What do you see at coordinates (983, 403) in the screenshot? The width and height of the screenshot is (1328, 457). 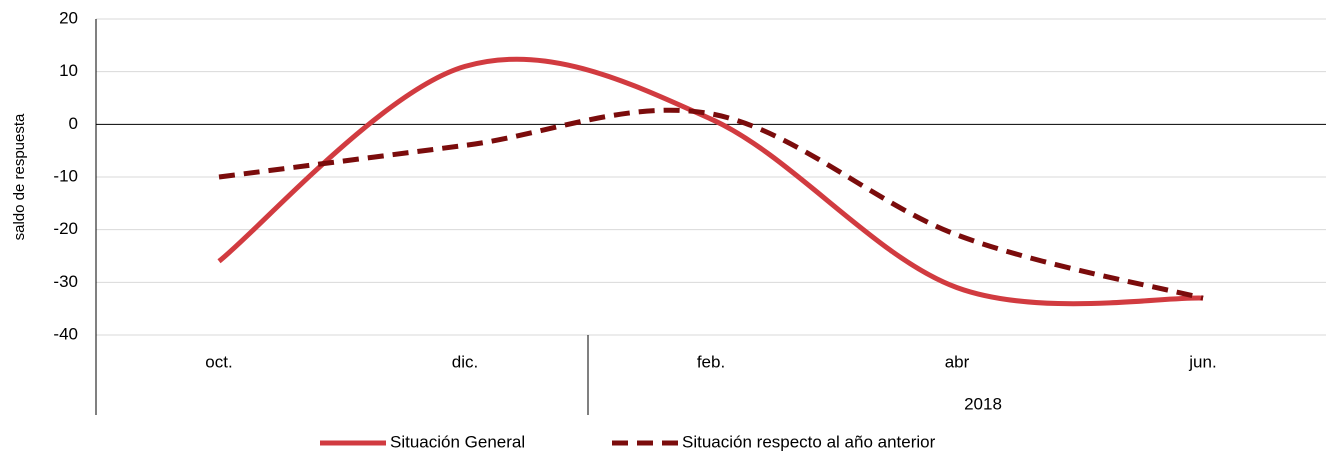 I see `group-label: 2018` at bounding box center [983, 403].